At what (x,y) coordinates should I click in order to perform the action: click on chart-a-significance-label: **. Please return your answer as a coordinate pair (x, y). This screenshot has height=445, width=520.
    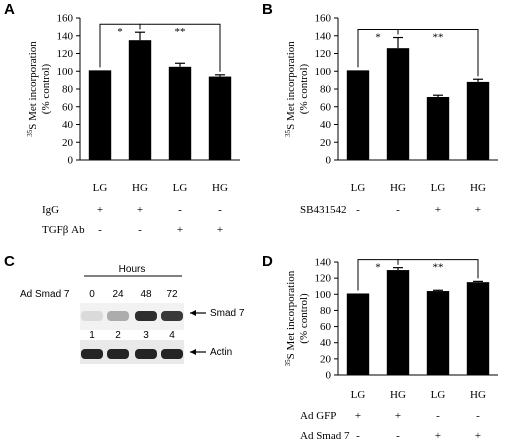
    Looking at the image, I should click on (180, 32).